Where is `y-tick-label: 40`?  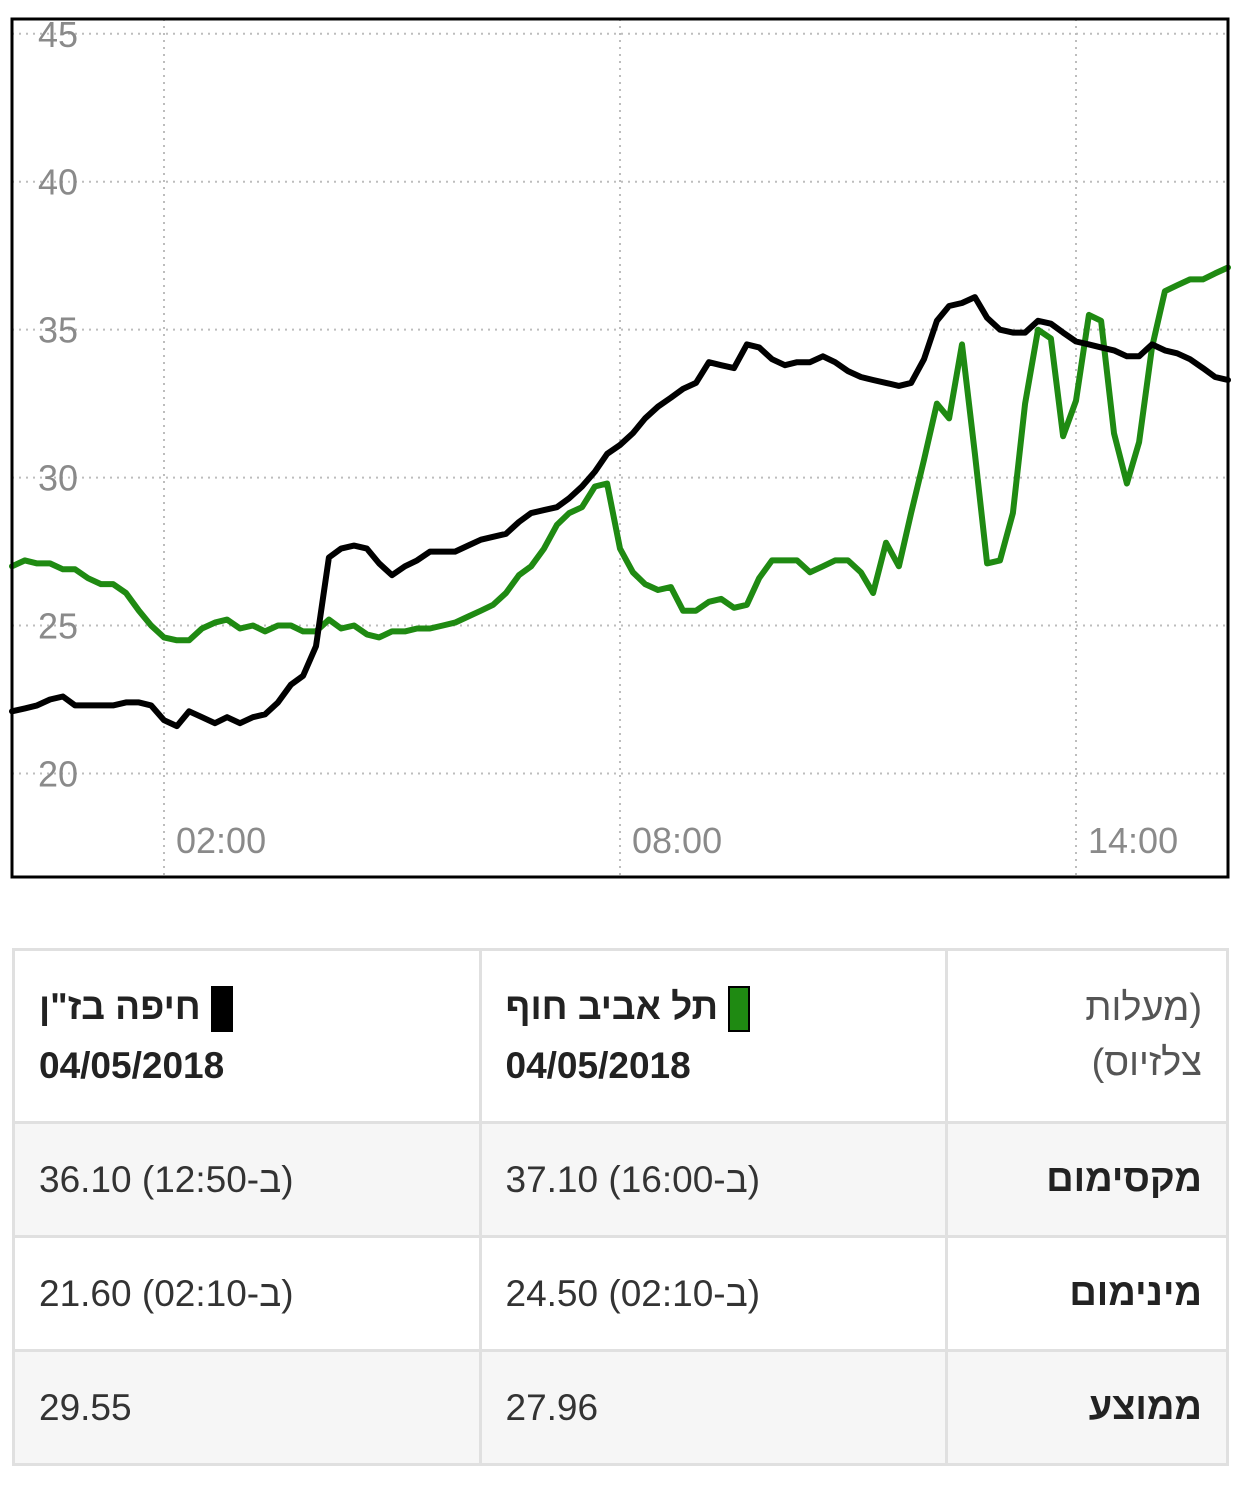
y-tick-label: 40 is located at coordinates (58, 182).